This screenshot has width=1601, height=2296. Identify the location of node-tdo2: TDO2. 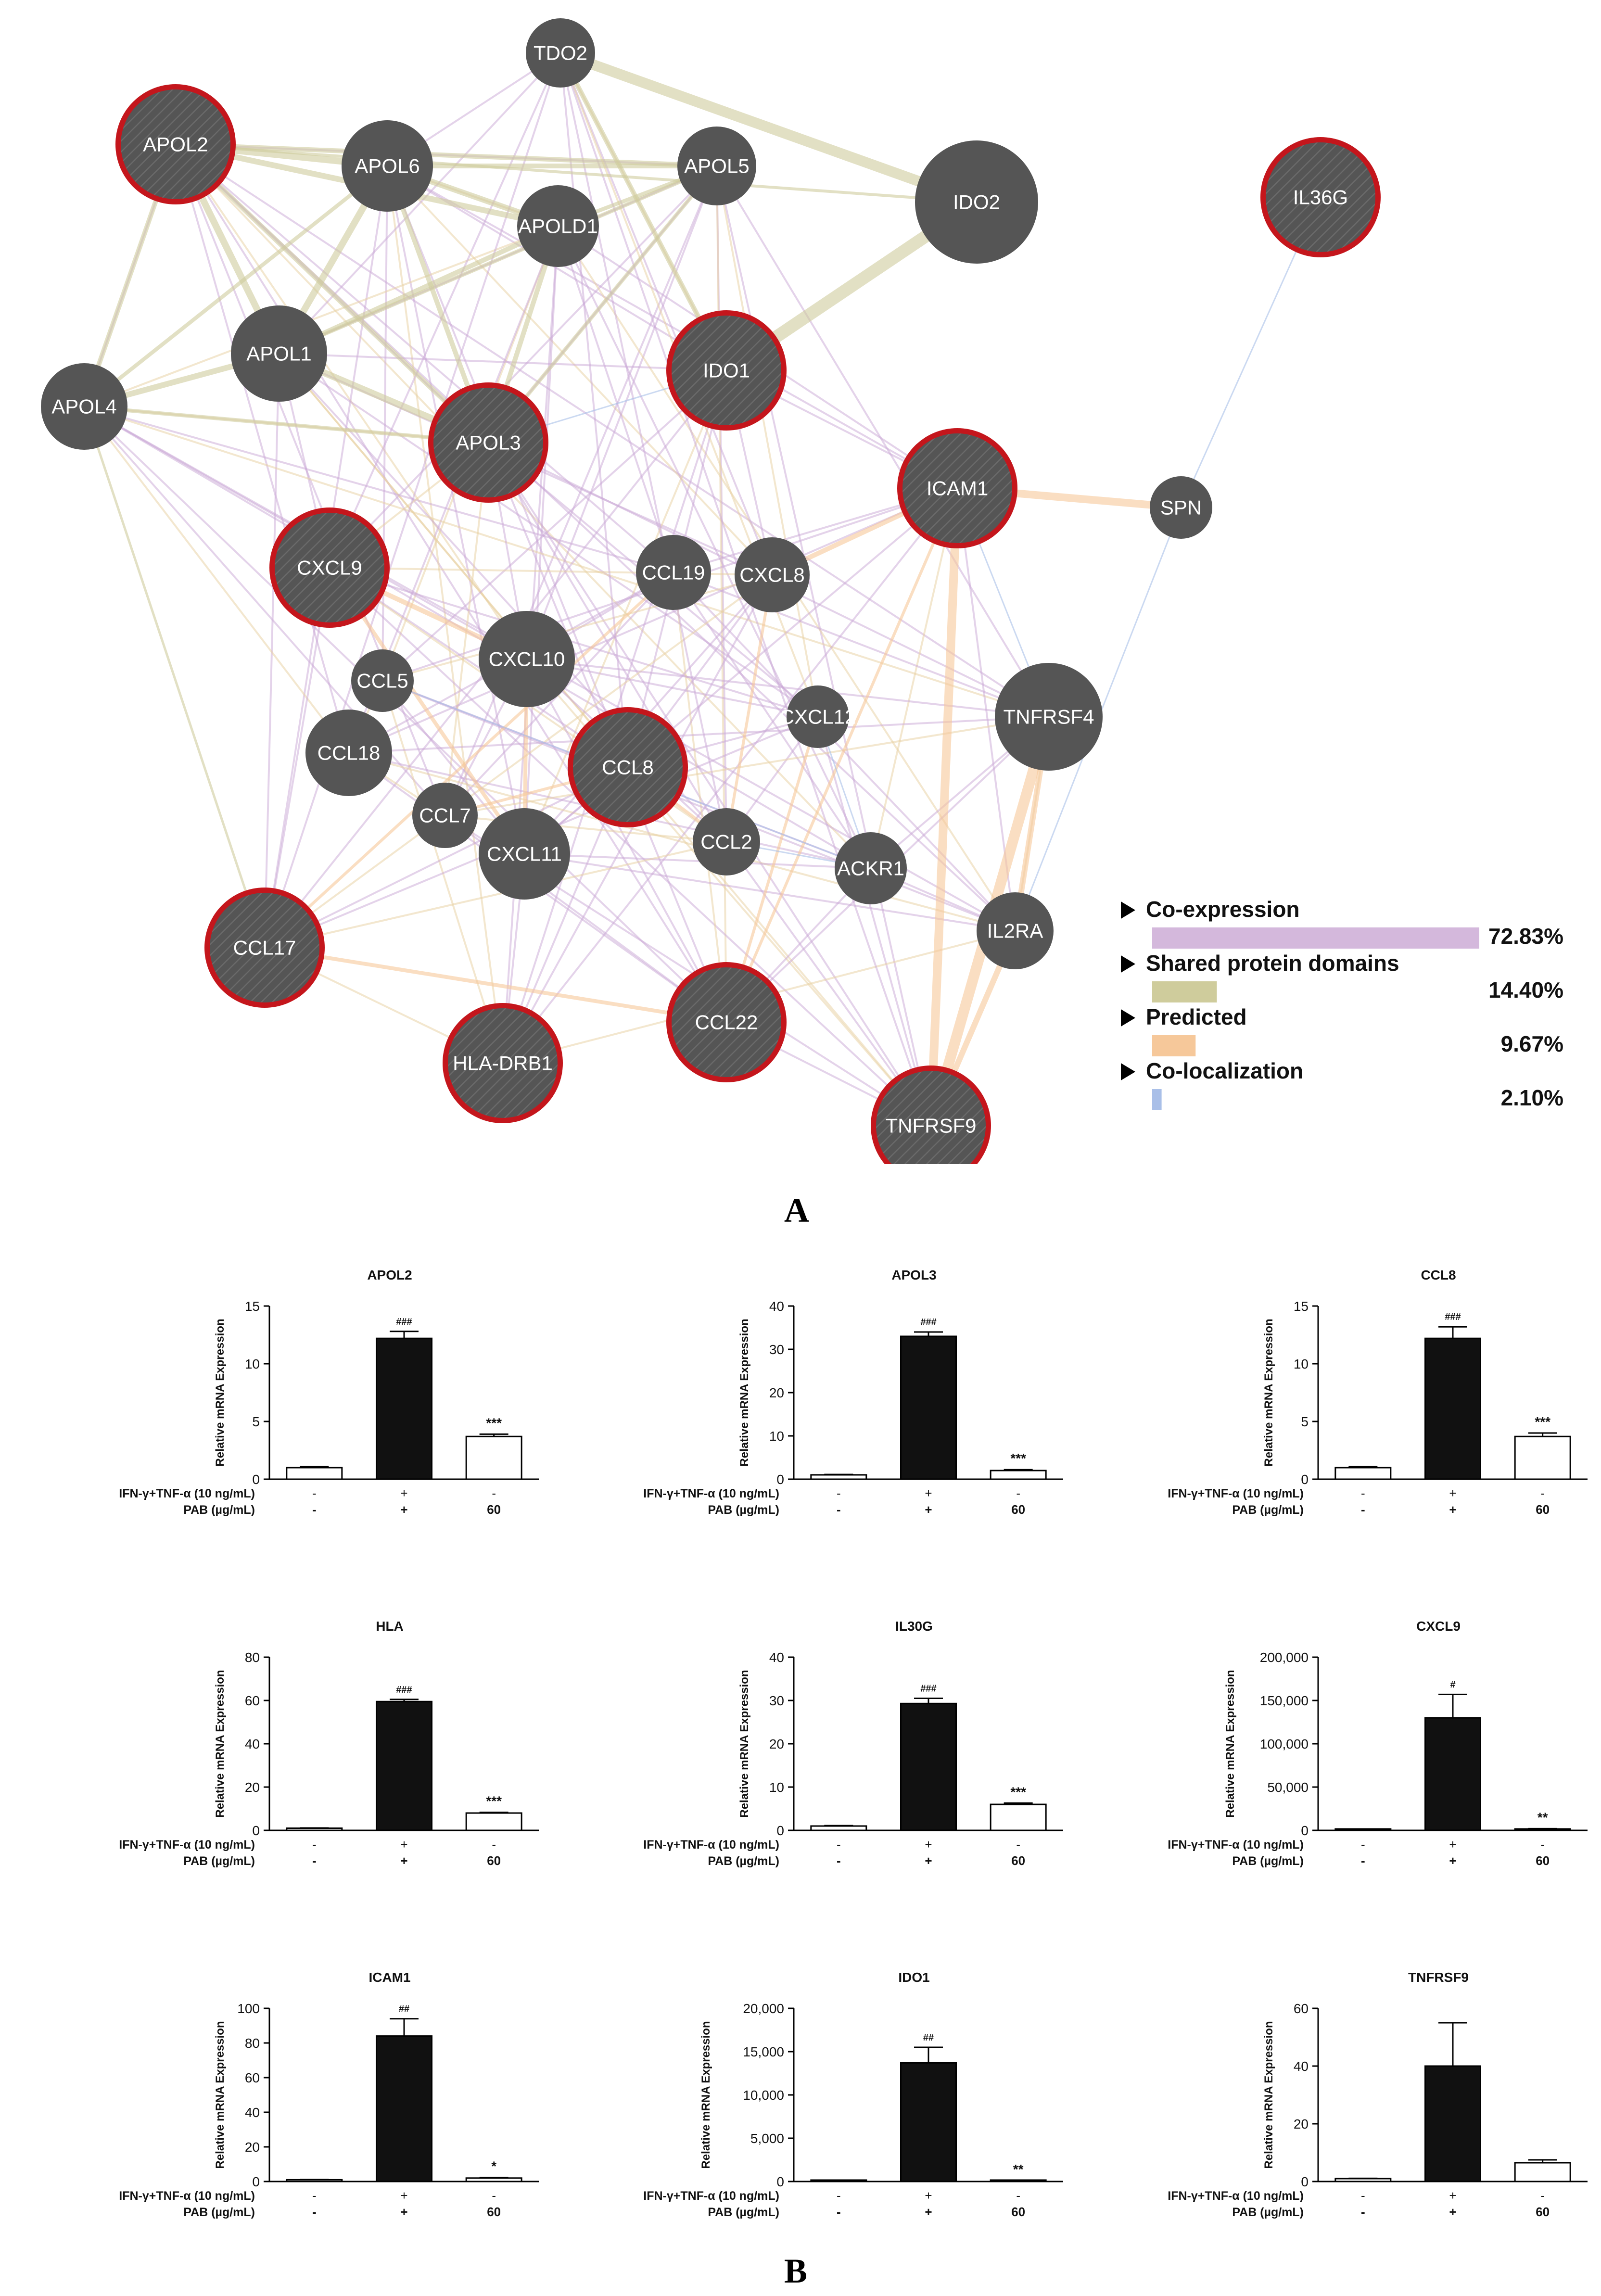
(560, 53).